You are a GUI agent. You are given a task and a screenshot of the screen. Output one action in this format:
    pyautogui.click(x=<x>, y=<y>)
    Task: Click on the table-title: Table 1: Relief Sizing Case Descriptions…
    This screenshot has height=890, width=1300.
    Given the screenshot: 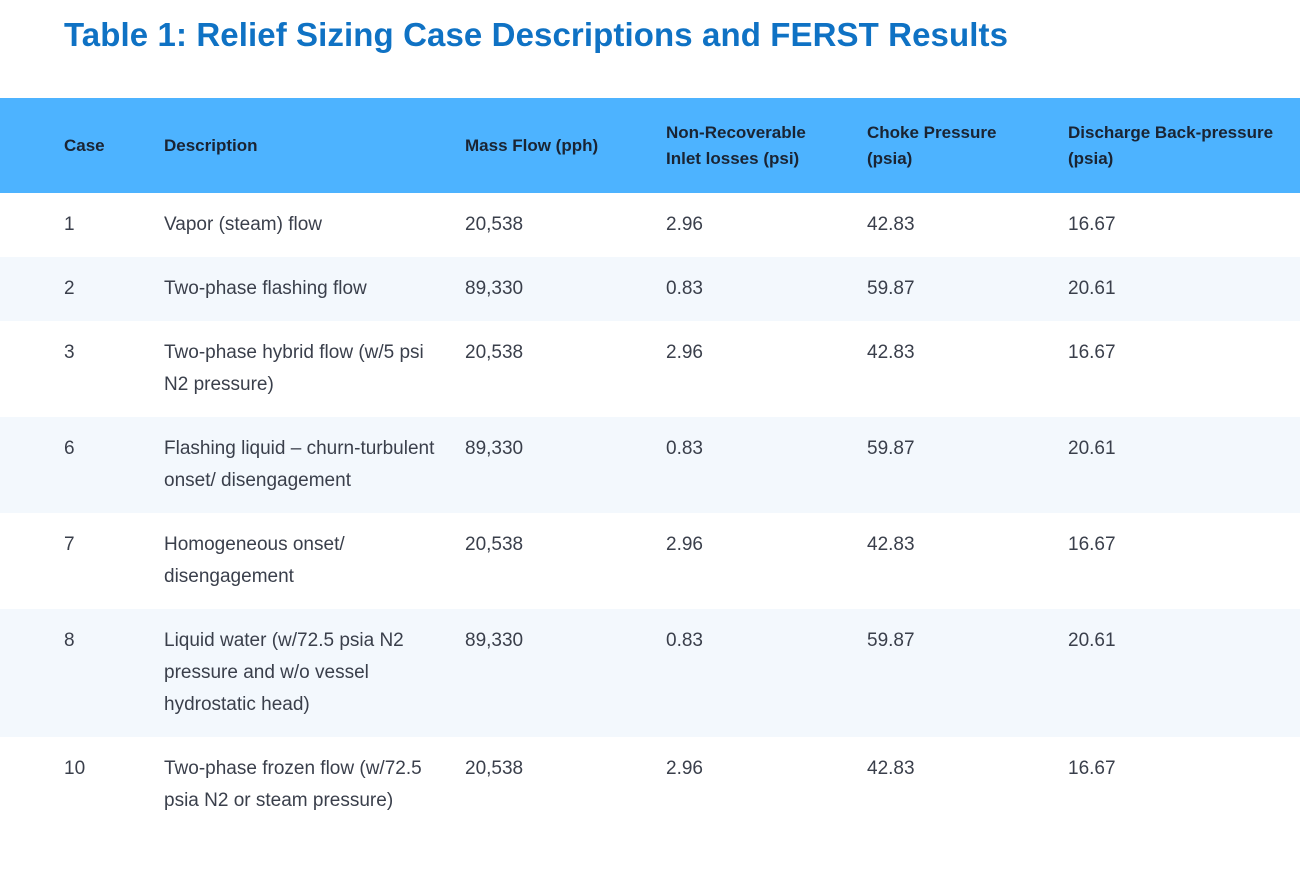 What is the action you would take?
    pyautogui.click(x=536, y=34)
    